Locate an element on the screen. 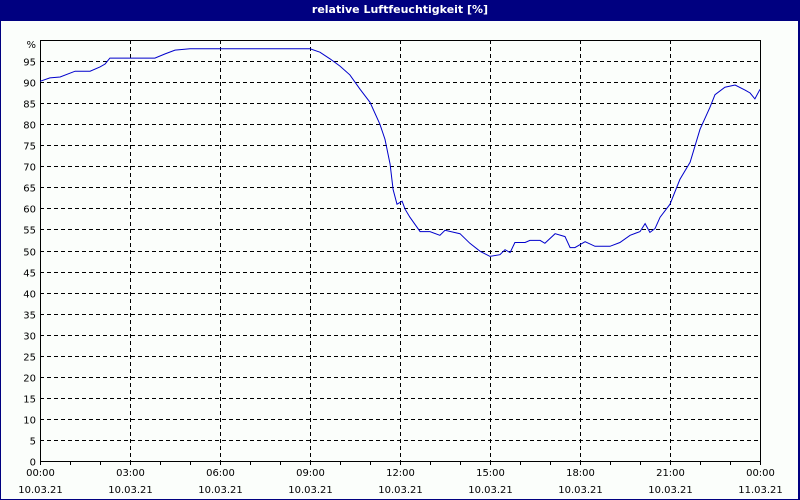  x-tick-time: 18:00 is located at coordinates (580, 473).